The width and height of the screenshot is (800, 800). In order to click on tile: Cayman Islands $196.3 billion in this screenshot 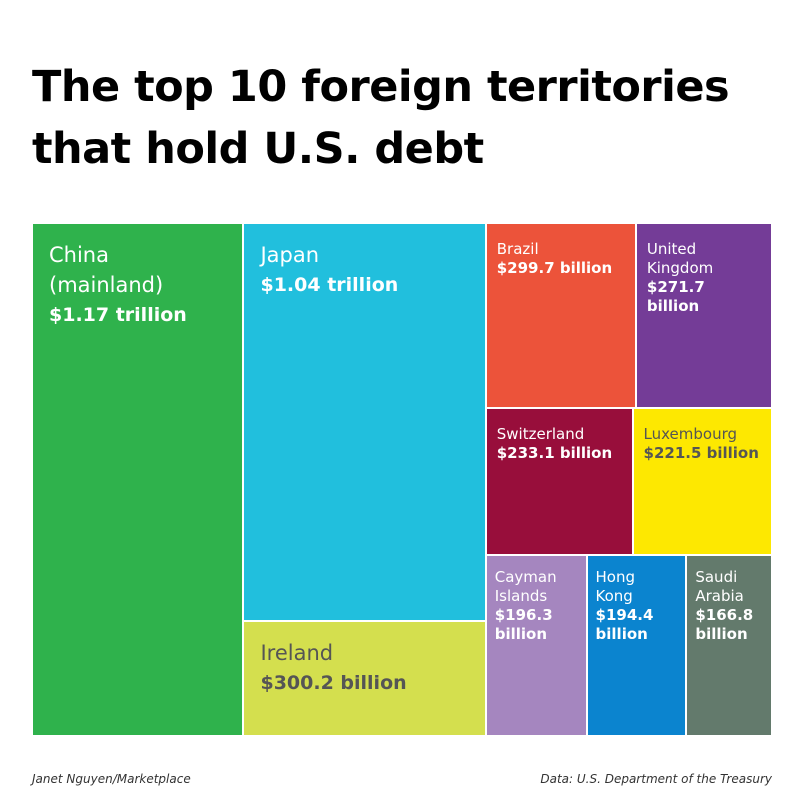, I will do `click(536, 645)`.